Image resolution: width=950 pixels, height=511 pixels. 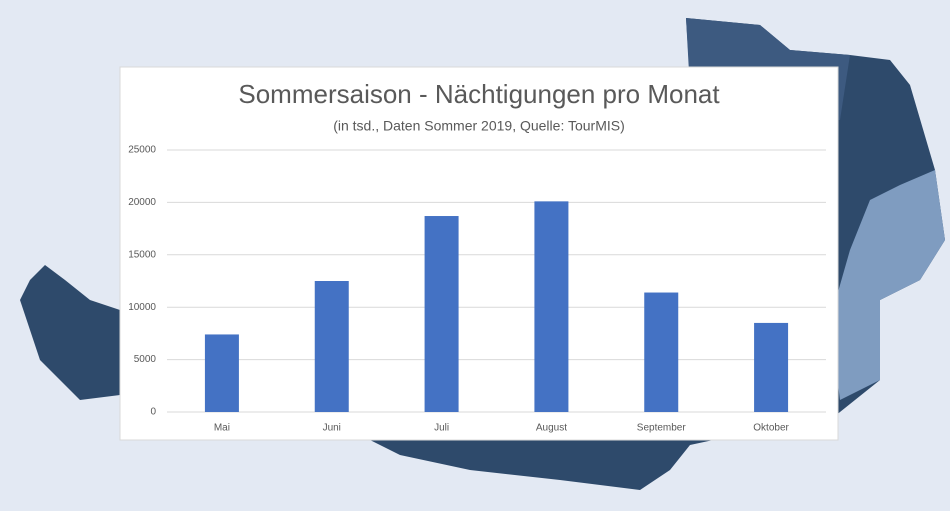 I want to click on map-region-light, so click(x=887, y=285).